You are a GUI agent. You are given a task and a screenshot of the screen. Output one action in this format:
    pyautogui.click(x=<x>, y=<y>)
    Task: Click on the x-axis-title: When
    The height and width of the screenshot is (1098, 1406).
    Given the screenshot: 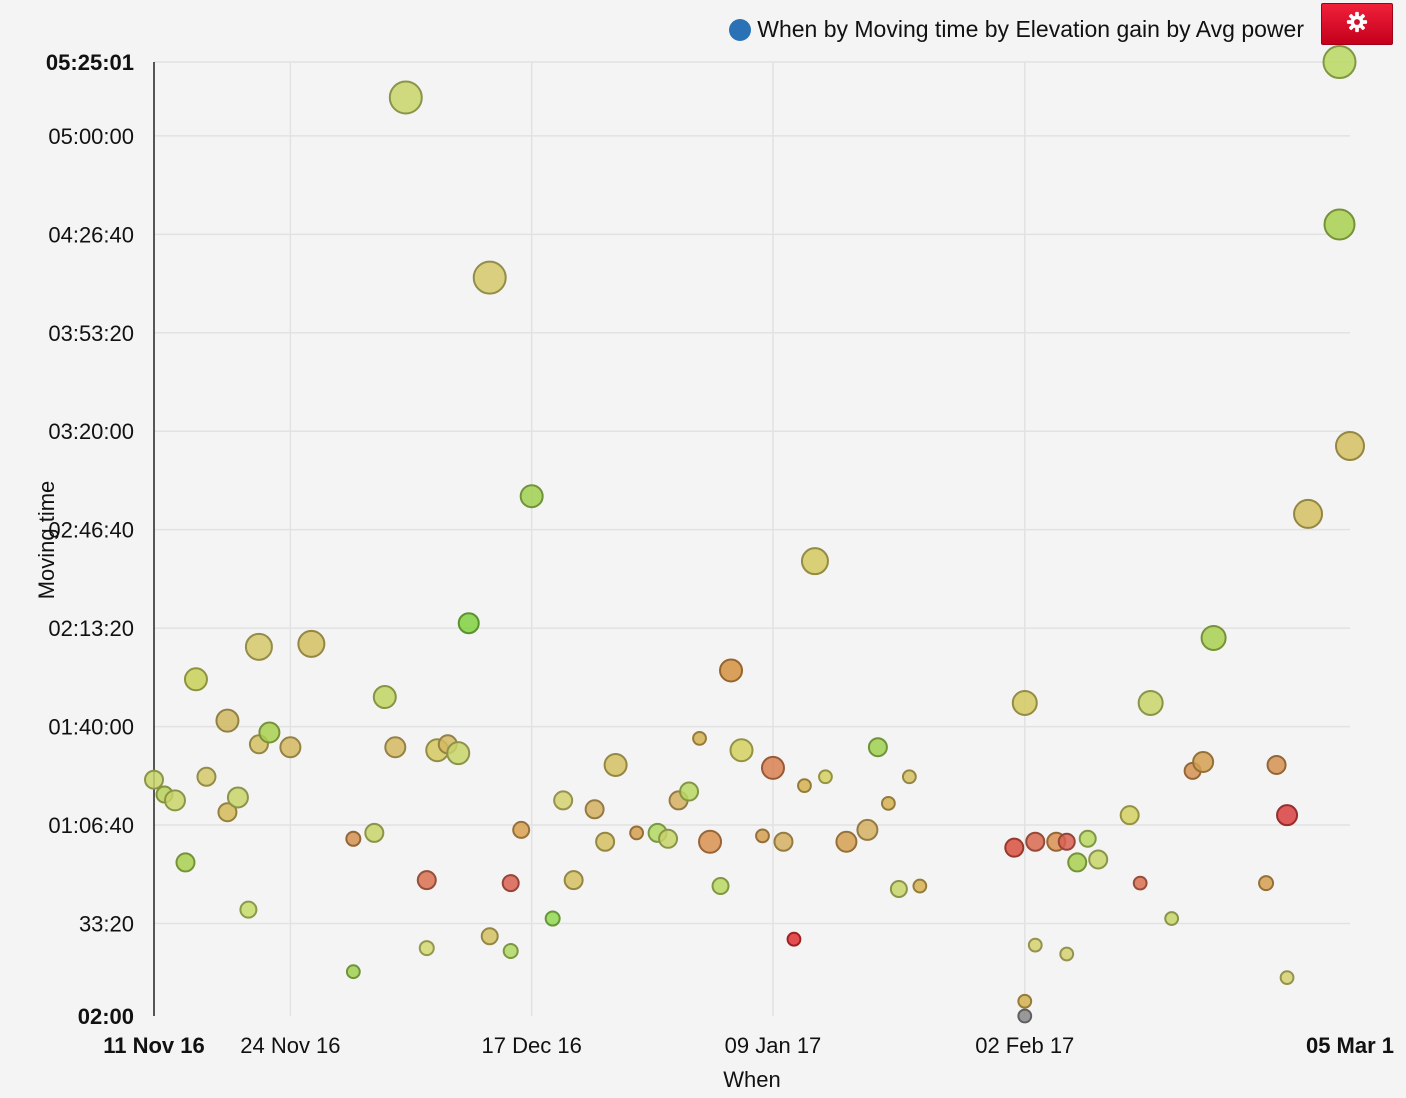 What is the action you would take?
    pyautogui.click(x=751, y=1079)
    